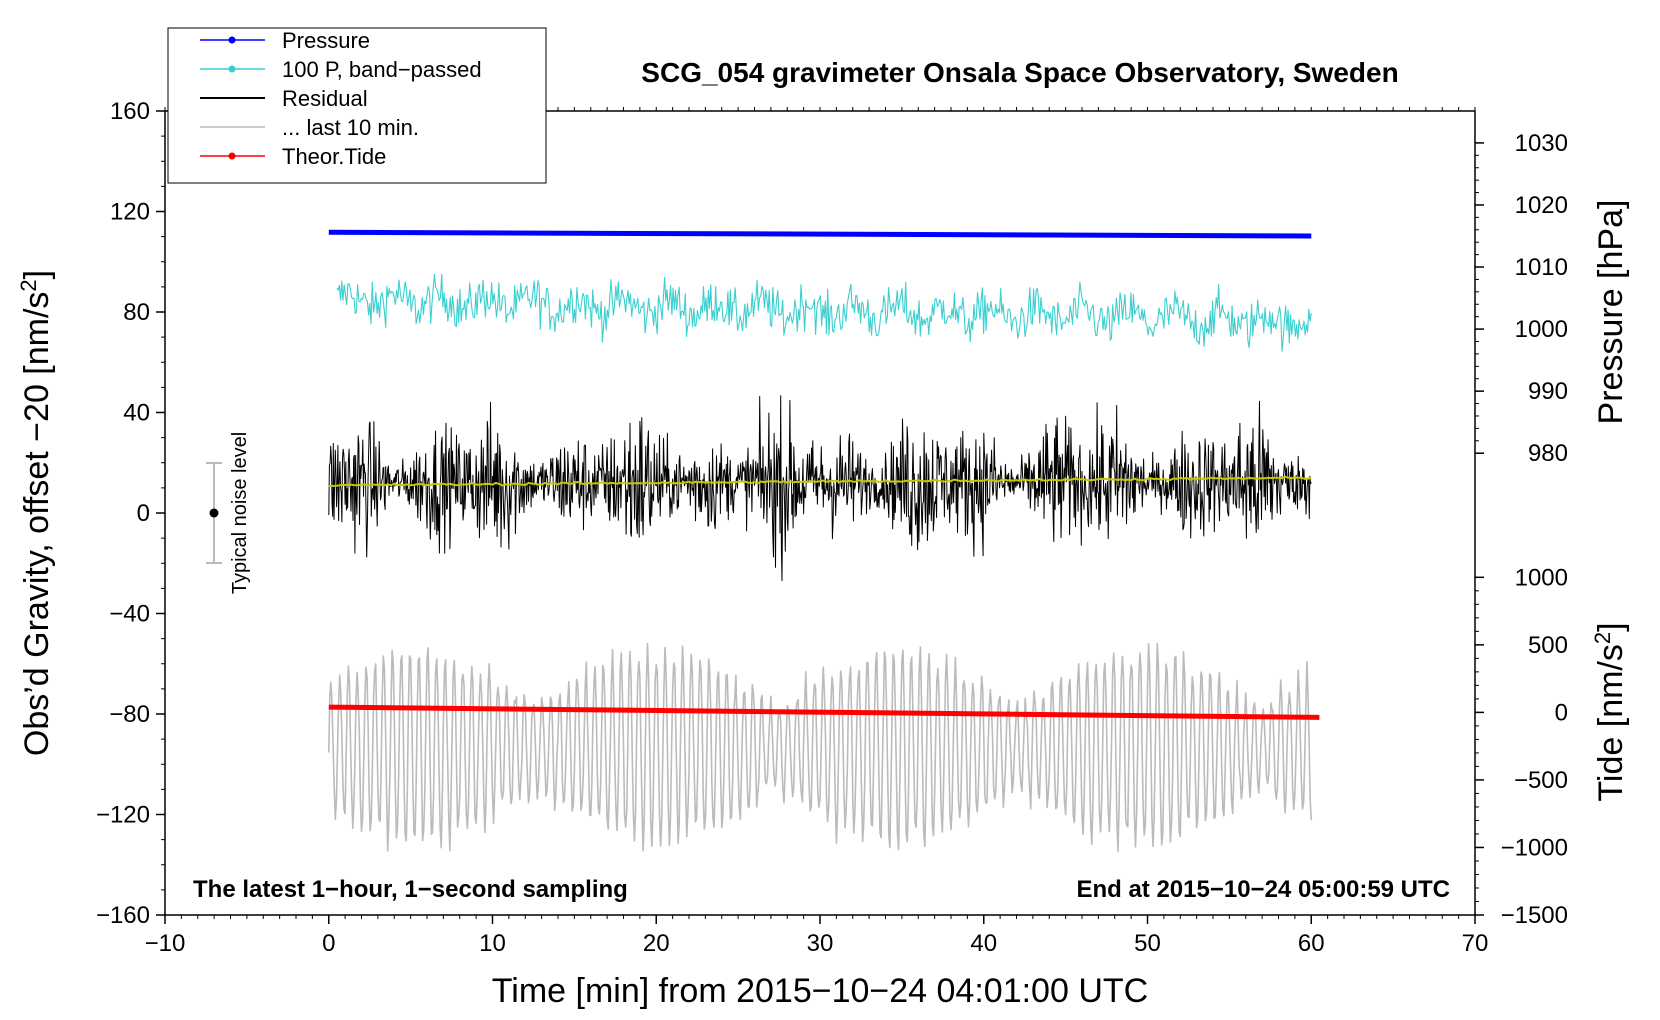 Image resolution: width=1660 pixels, height=1020 pixels. What do you see at coordinates (136, 312) in the screenshot?
I see `y-tick-label: 80` at bounding box center [136, 312].